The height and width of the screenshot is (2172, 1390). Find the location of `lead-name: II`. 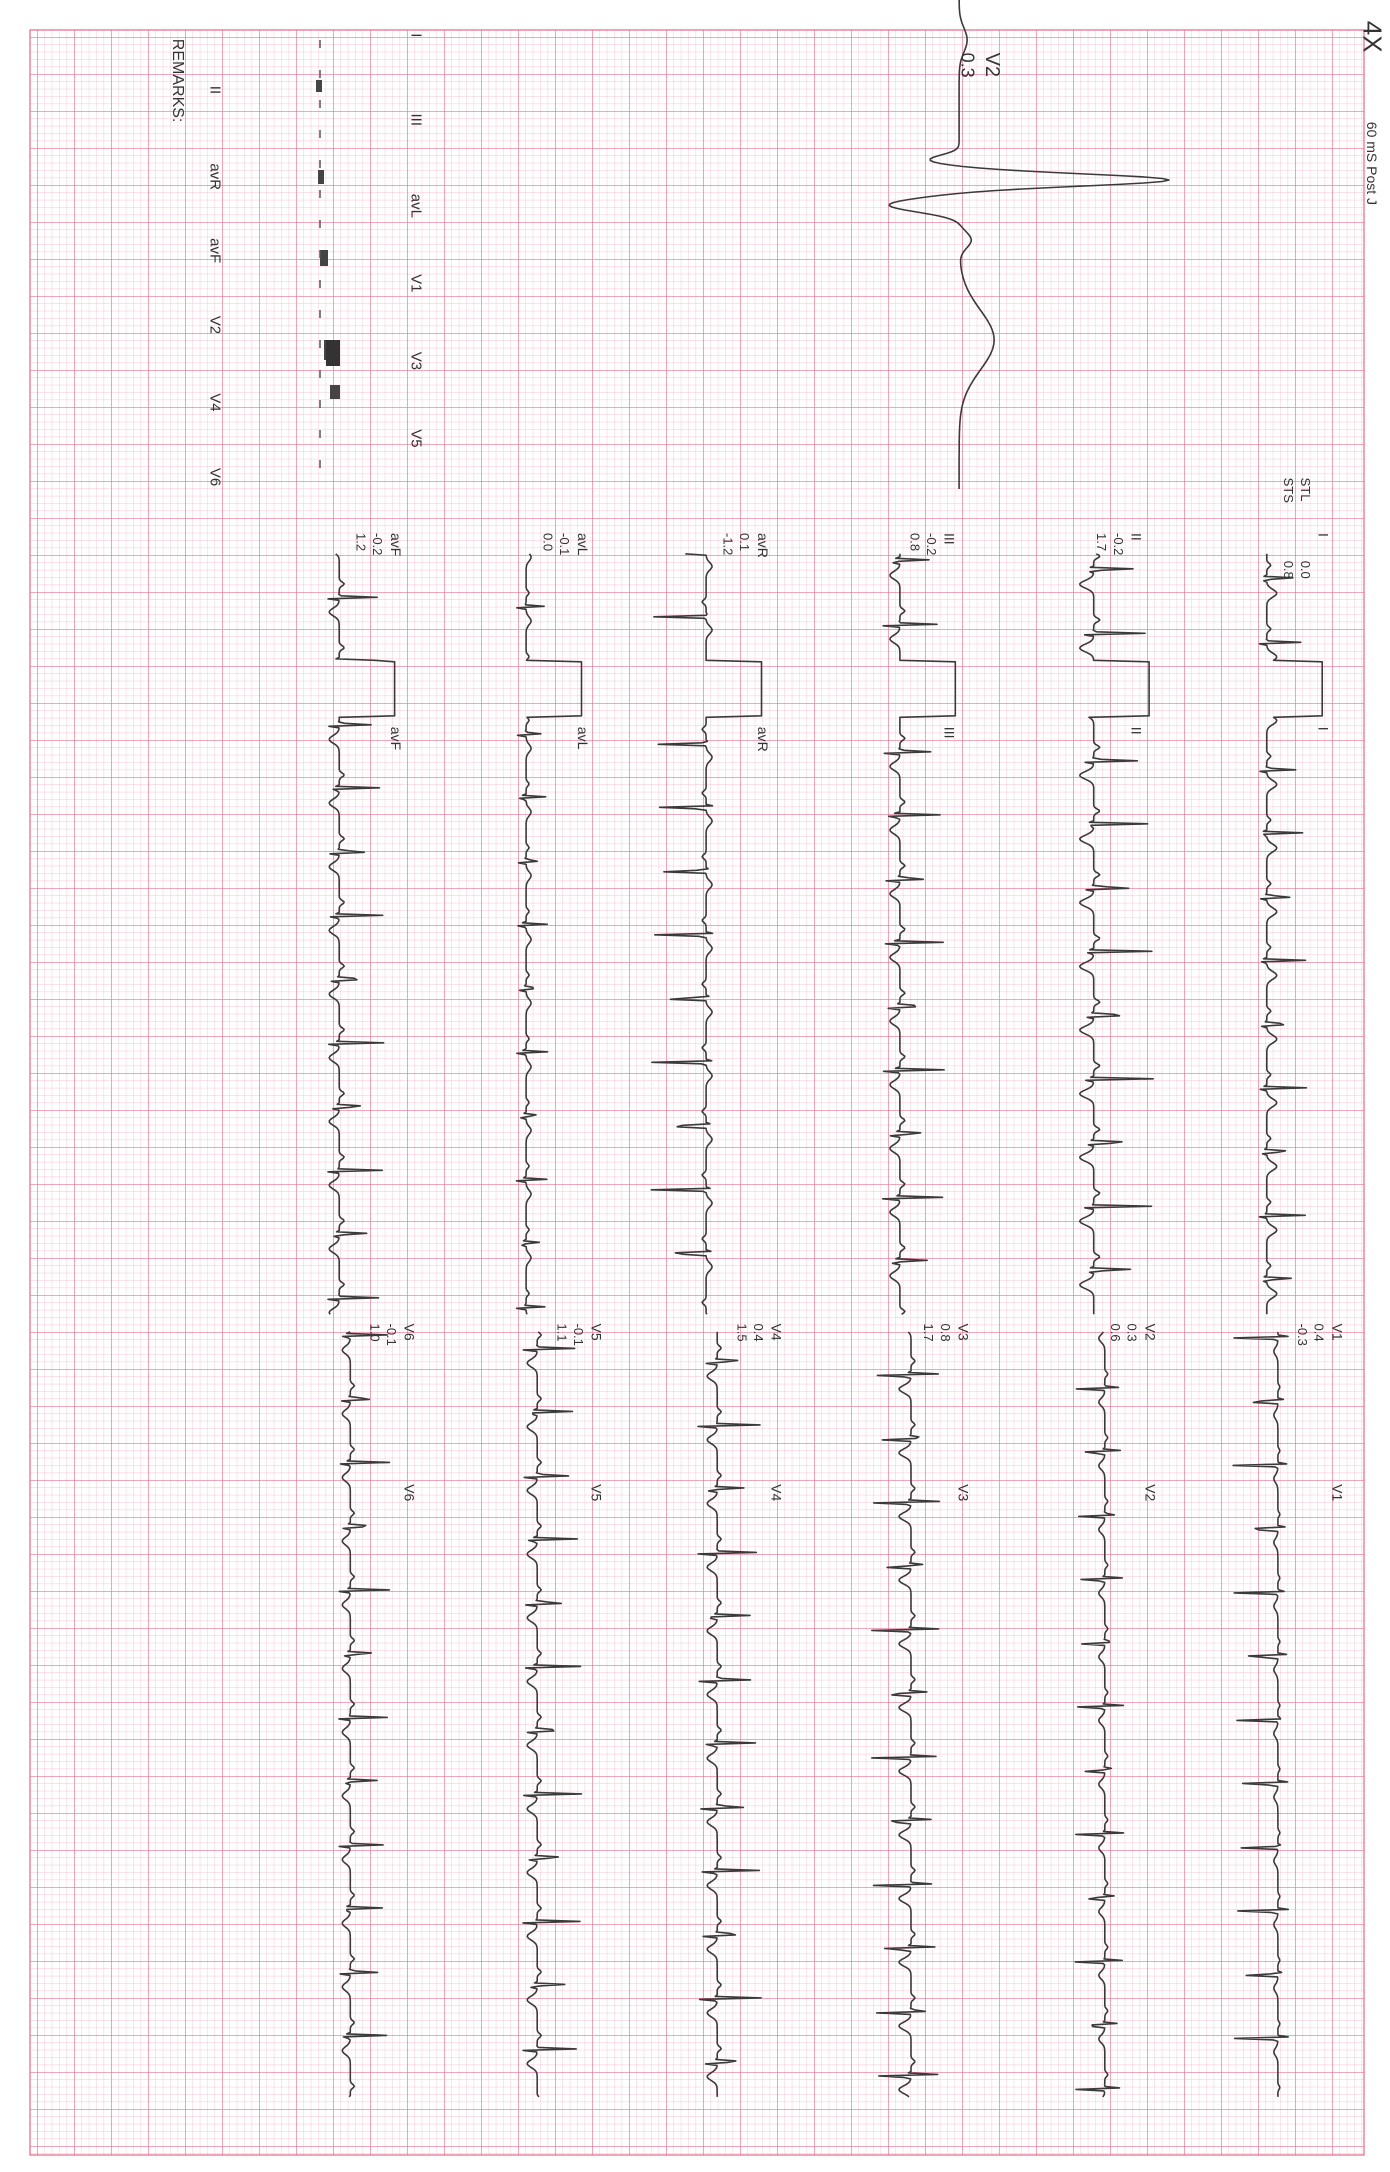

lead-name: II is located at coordinates (1137, 537).